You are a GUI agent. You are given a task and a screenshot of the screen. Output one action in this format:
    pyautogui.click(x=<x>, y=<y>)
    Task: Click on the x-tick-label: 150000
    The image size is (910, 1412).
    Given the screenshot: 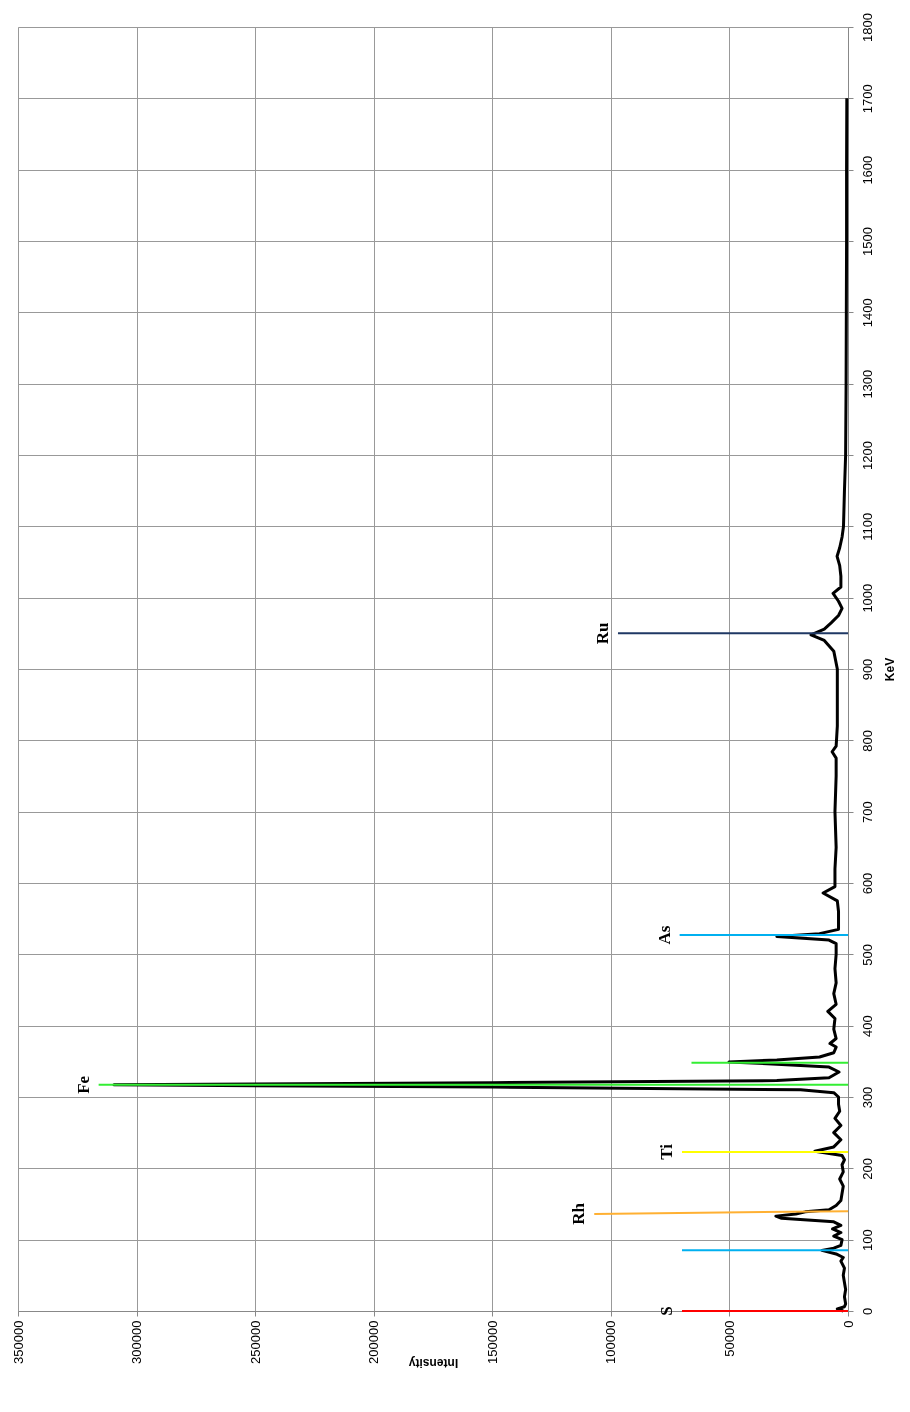 What is the action you would take?
    pyautogui.click(x=492, y=1342)
    